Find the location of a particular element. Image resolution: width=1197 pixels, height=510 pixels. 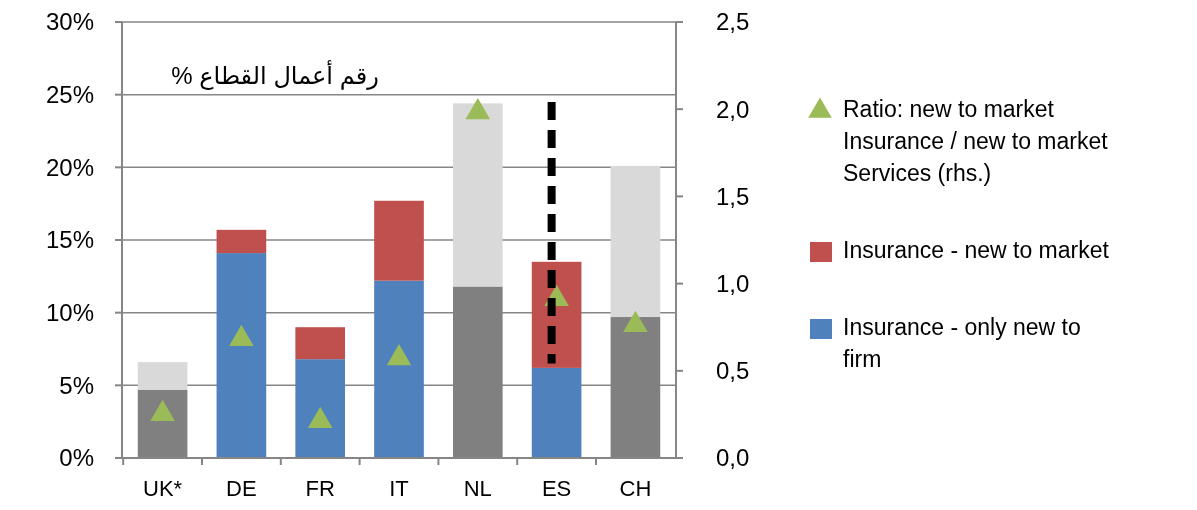

y-tick-label: 25% is located at coordinates (69, 95).